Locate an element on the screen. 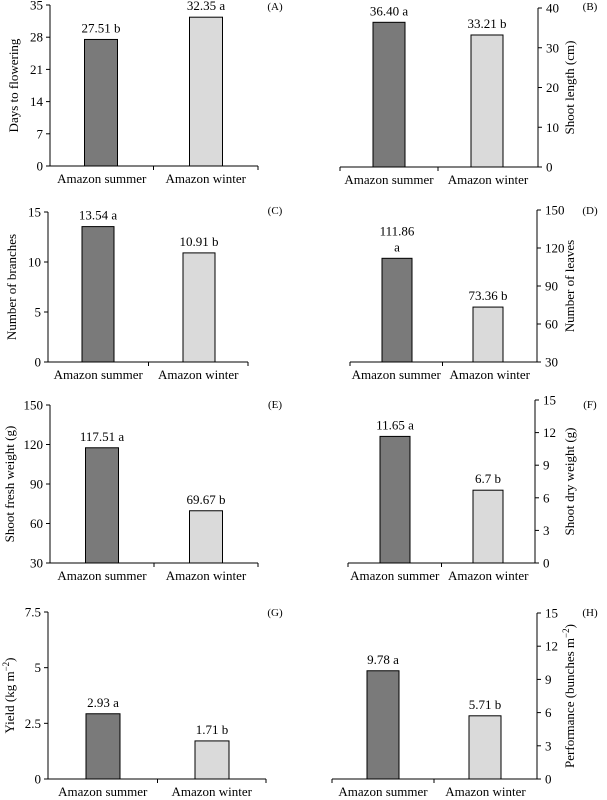 The height and width of the screenshot is (800, 607). y-axis-title-text: Number of leaves is located at coordinates (569, 286).